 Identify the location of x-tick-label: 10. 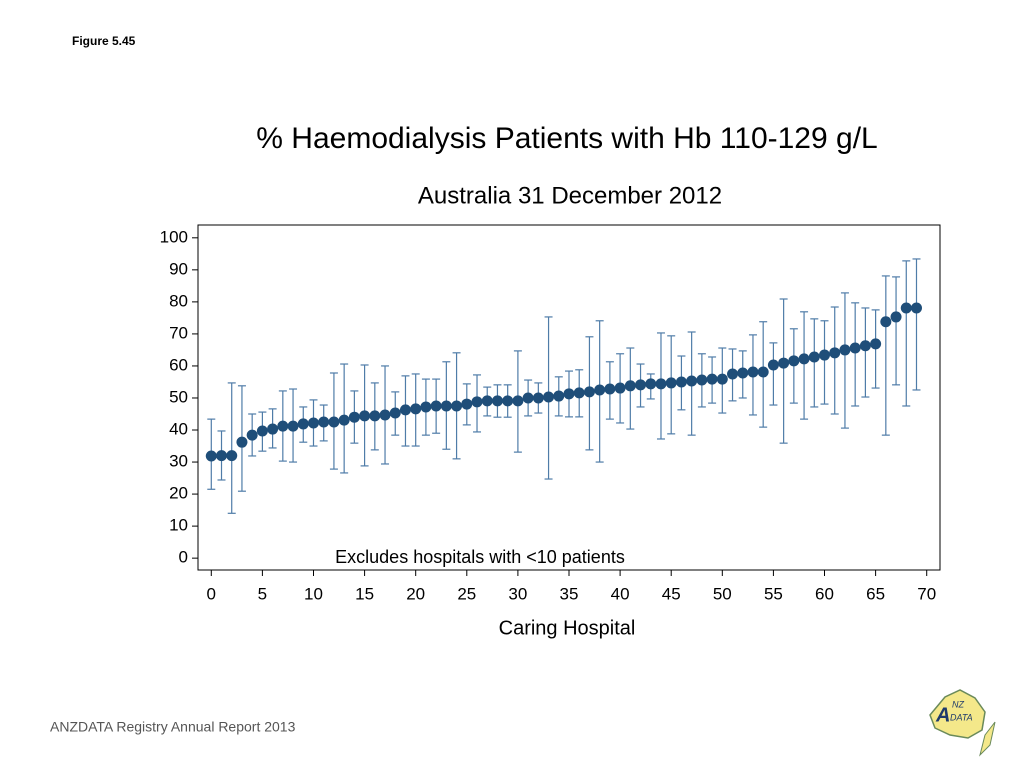
(313, 593).